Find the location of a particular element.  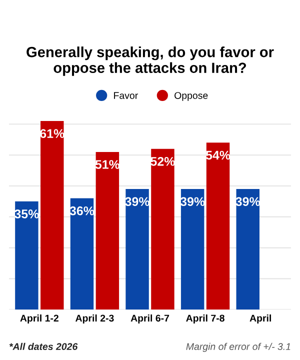

x-tick-label: April 1-2 is located at coordinates (39, 319).